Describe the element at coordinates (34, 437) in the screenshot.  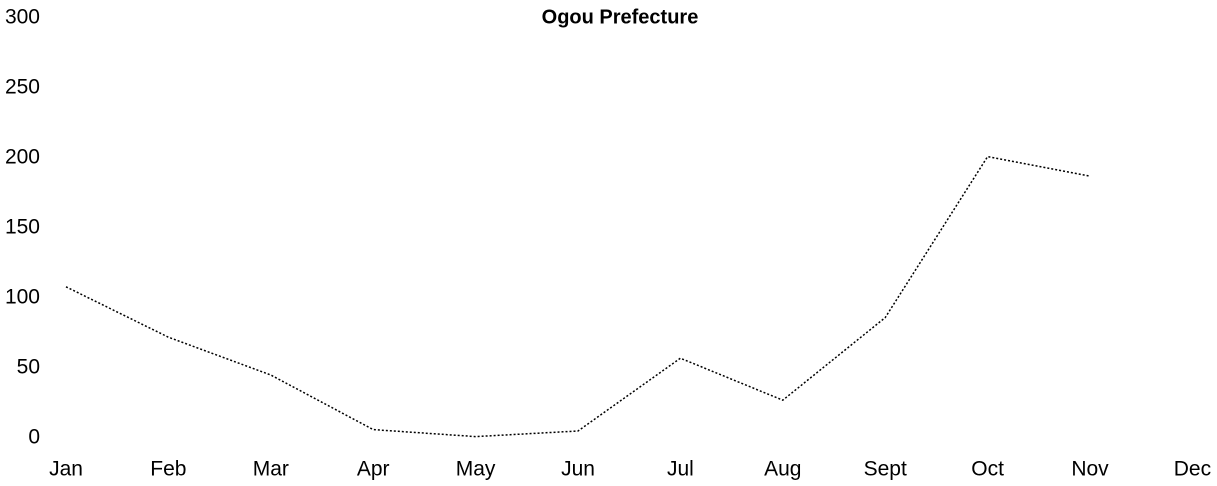
I see `y-tick-label: 0` at that location.